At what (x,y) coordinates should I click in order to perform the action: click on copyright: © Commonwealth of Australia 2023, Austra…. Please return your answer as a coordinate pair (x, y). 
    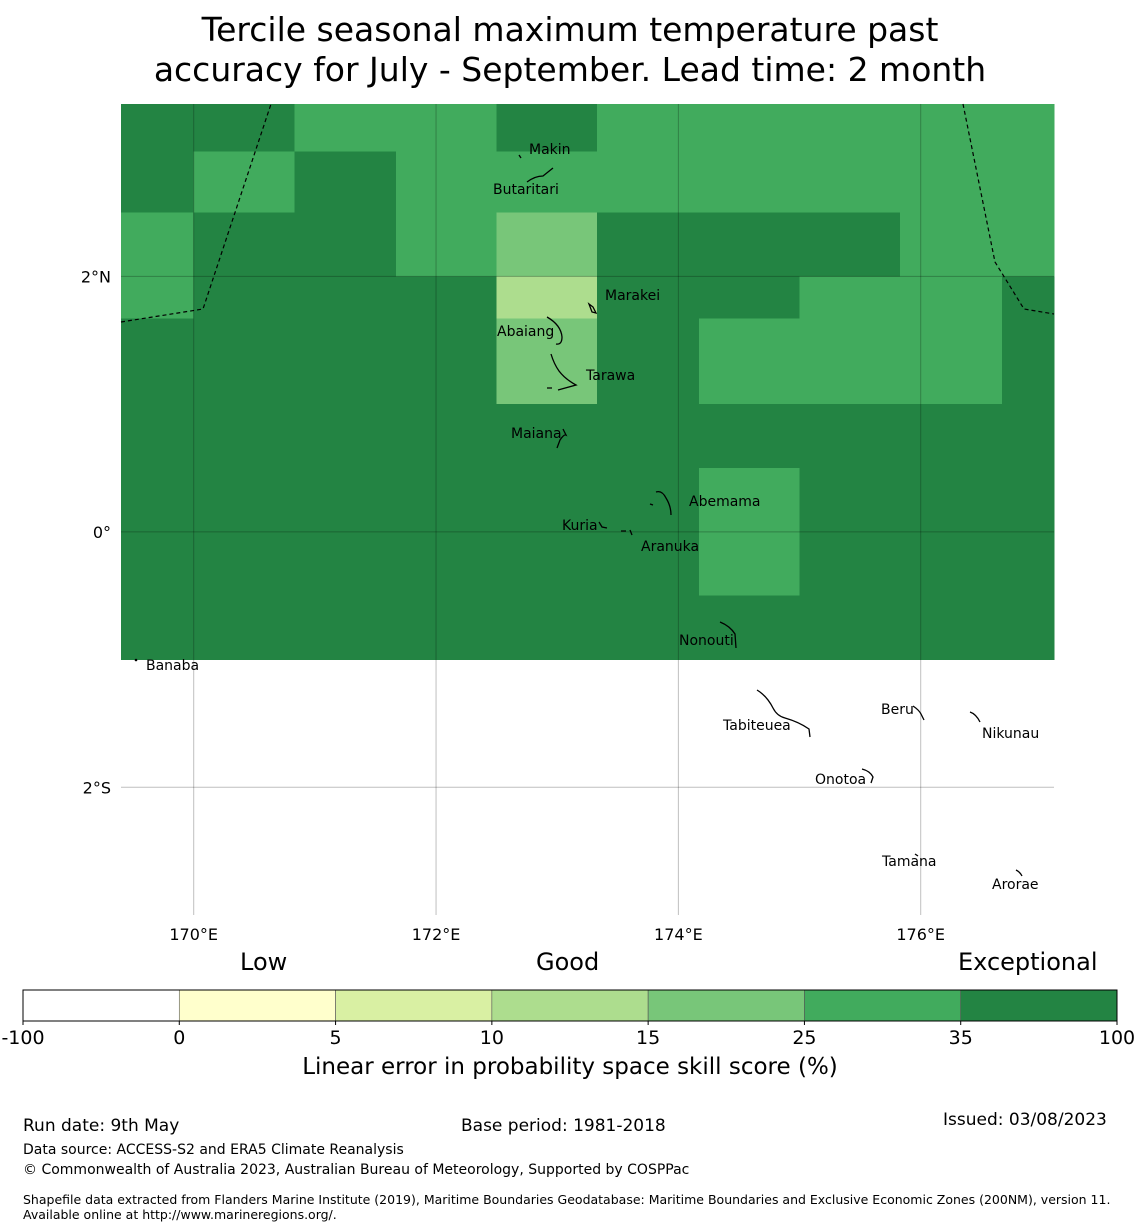
    Looking at the image, I should click on (356, 1170).